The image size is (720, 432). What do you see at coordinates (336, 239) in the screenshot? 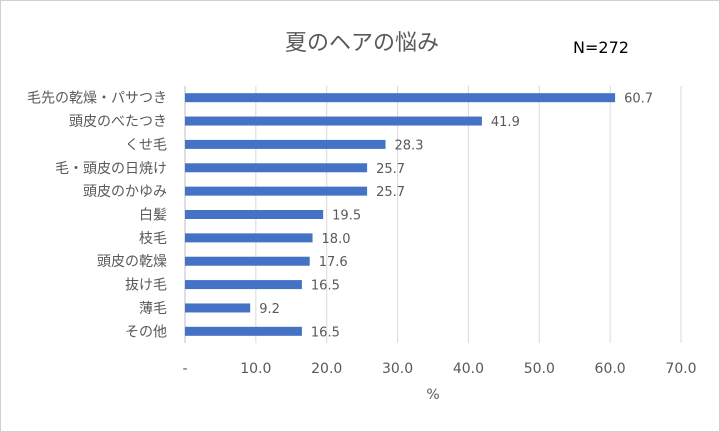
I see `data-label: 18.0` at bounding box center [336, 239].